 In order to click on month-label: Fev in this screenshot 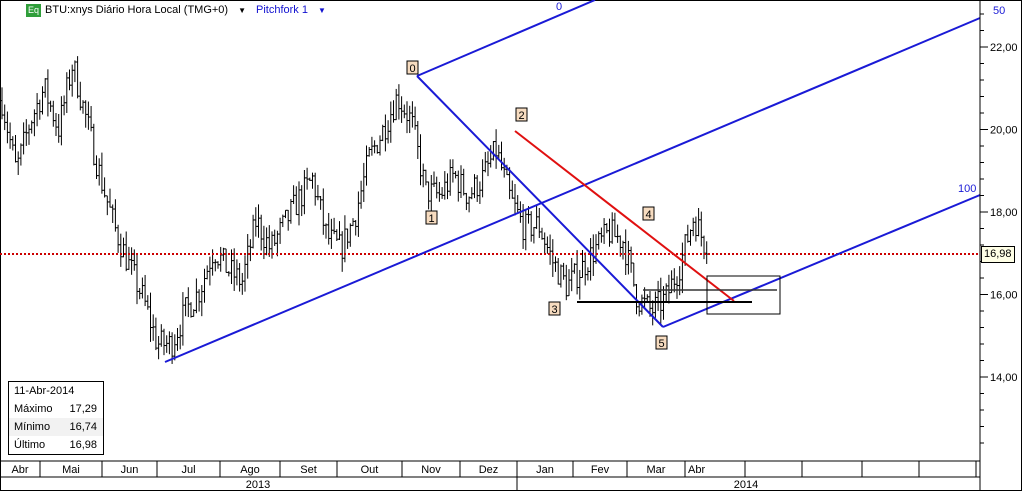, I will do `click(600, 470)`.